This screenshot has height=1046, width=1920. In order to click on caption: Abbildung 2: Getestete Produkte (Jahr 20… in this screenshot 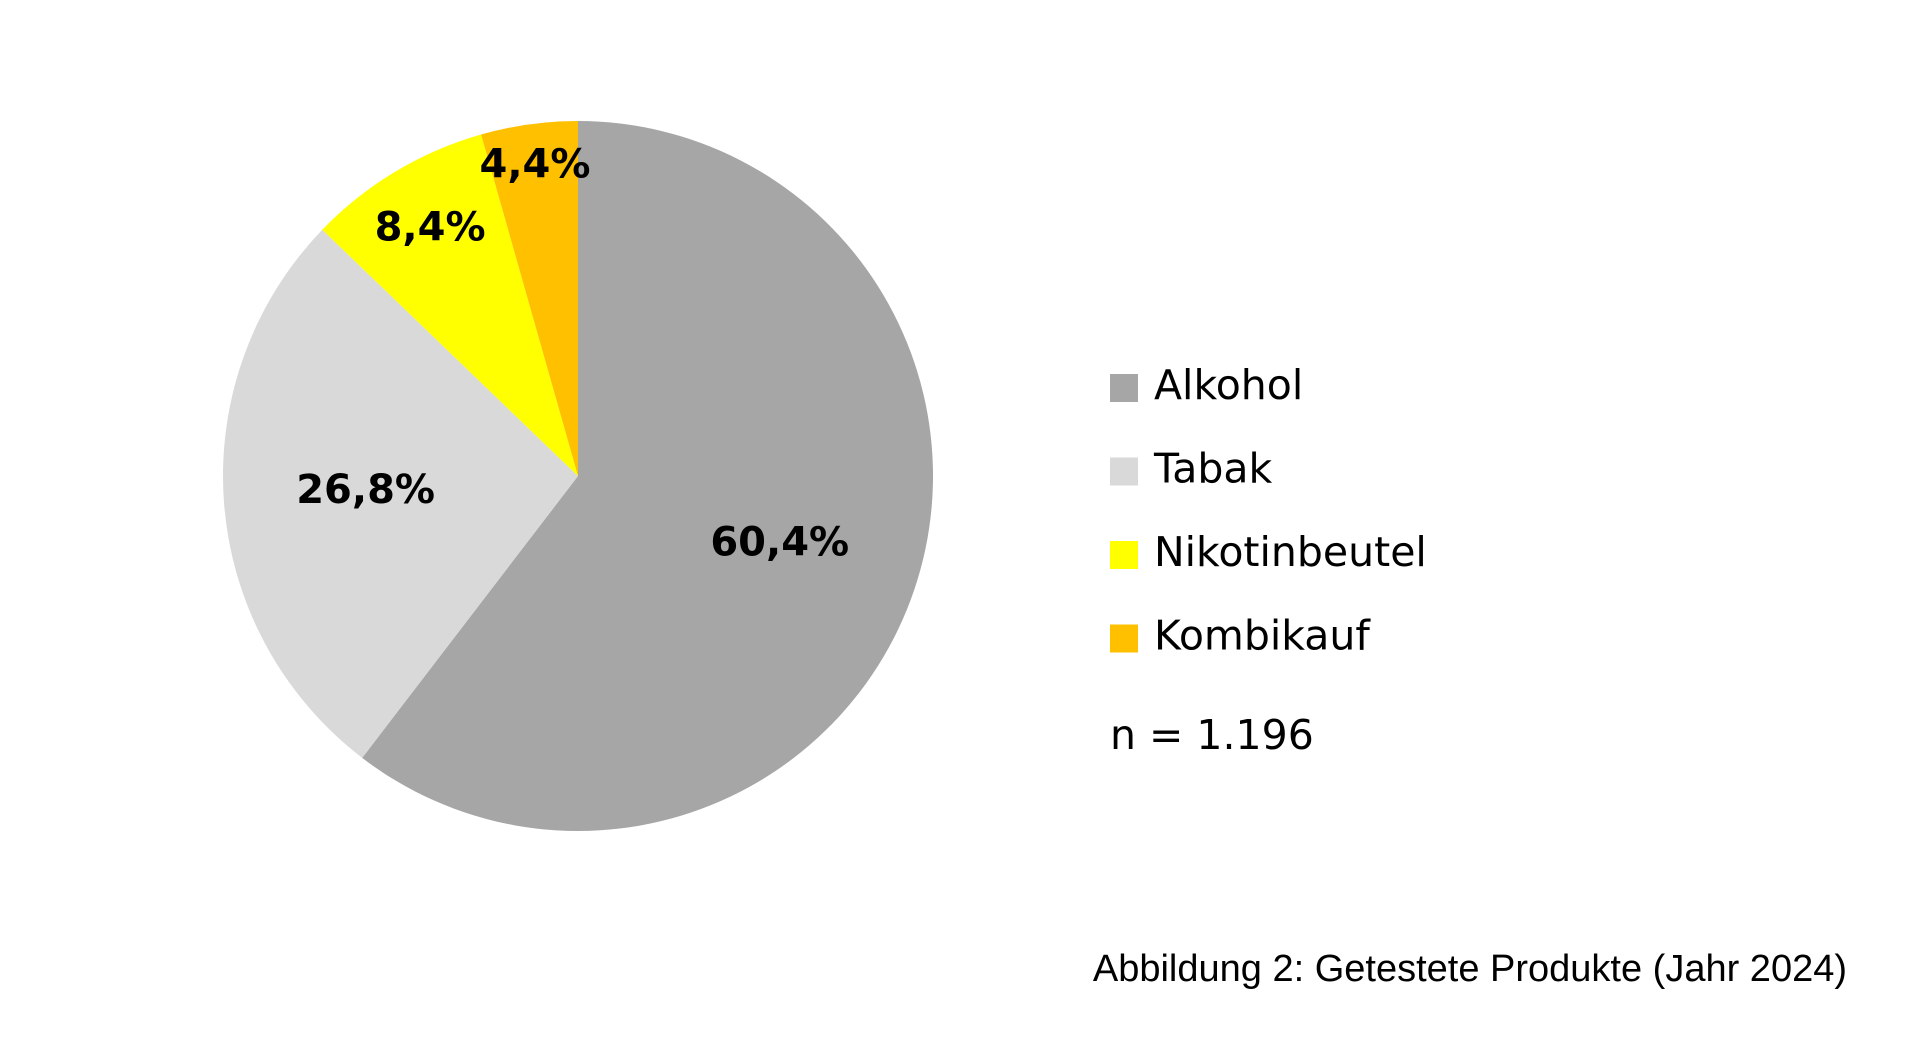, I will do `click(1470, 969)`.